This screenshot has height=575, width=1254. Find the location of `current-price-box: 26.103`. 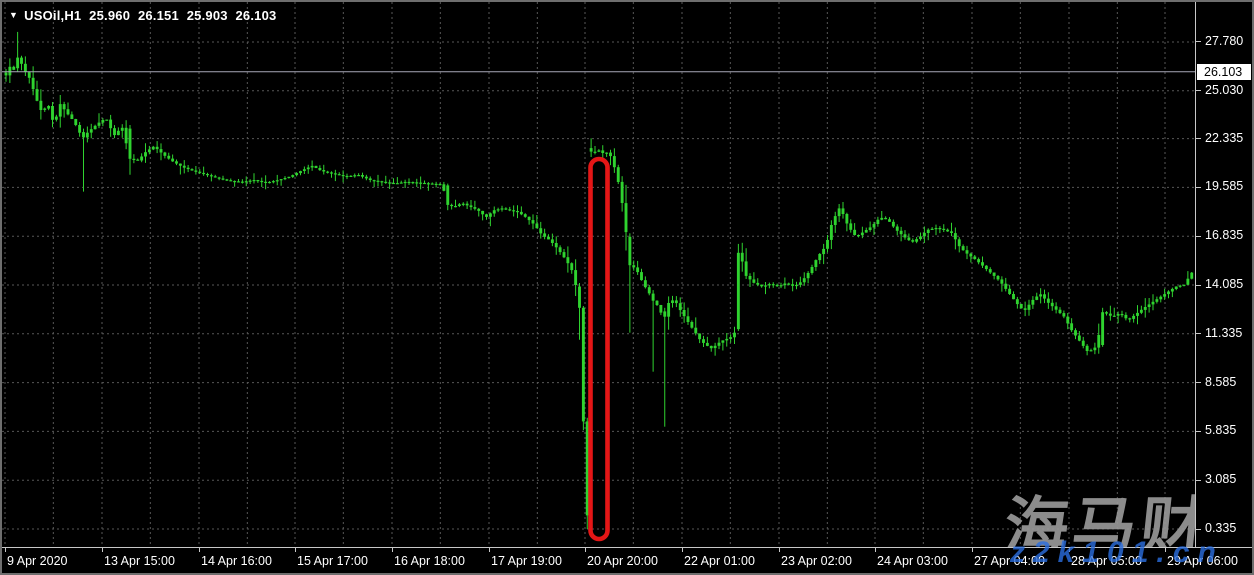

current-price-box: 26.103 is located at coordinates (1224, 71).